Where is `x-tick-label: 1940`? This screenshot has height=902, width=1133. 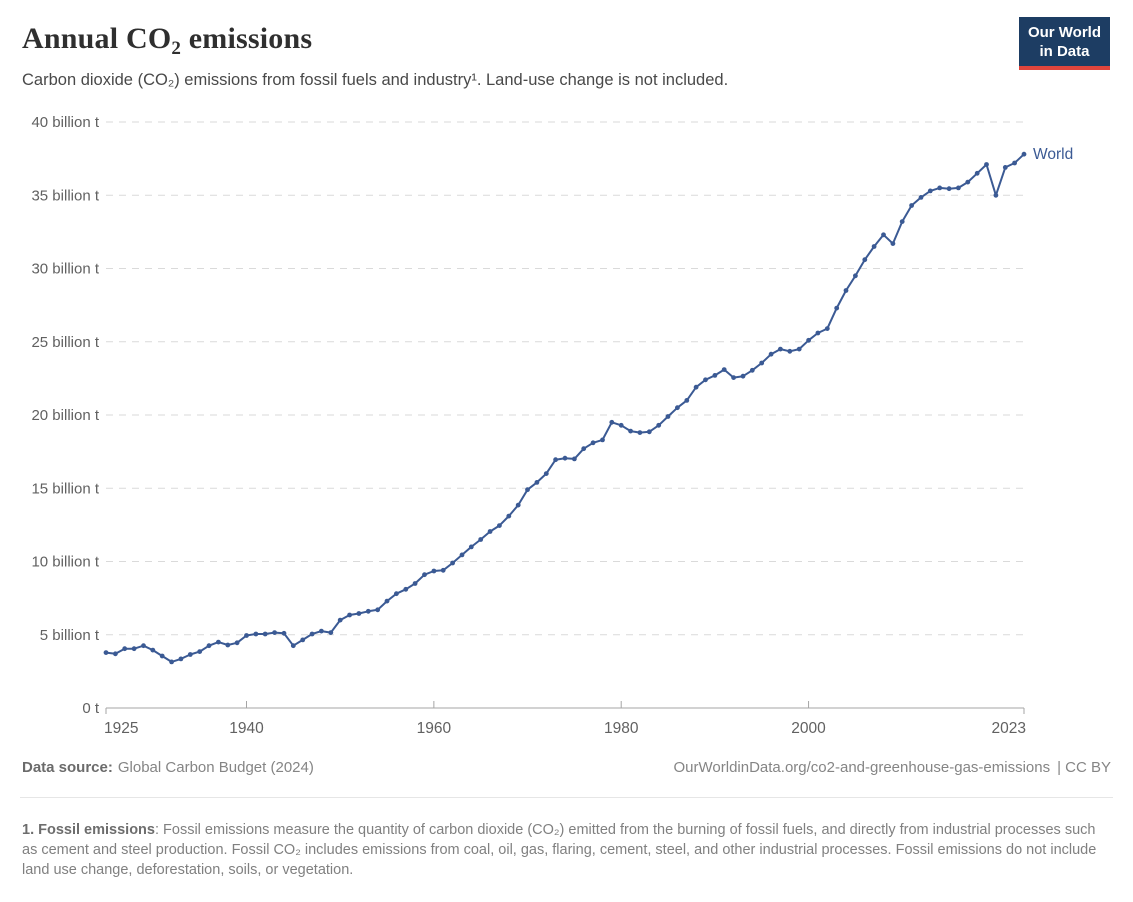
x-tick-label: 1940 is located at coordinates (246, 728).